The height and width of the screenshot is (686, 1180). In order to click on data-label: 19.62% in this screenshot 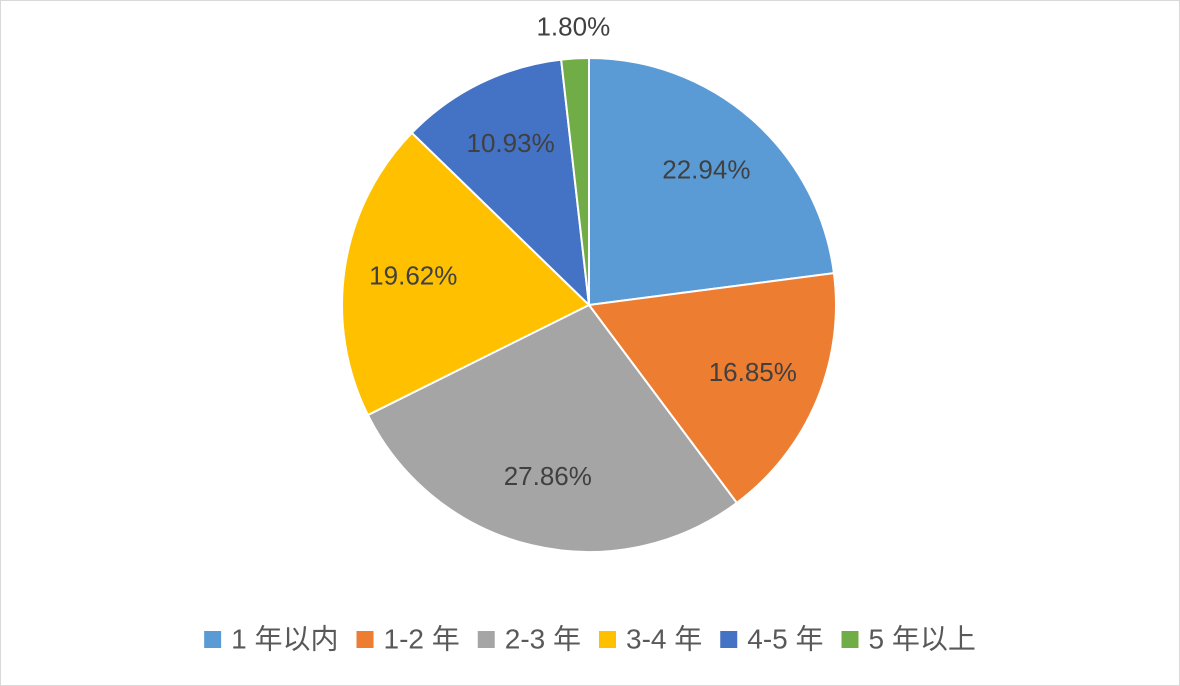, I will do `click(413, 275)`.